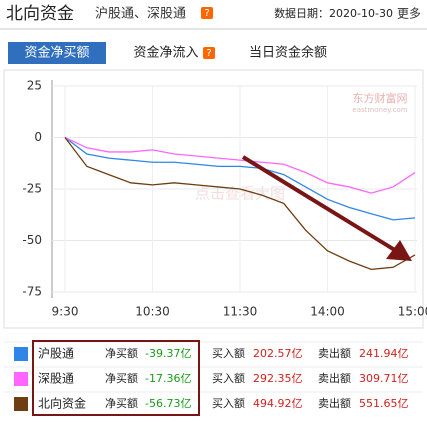  Describe the element at coordinates (320, 204) in the screenshot. I see `arrow-shaft` at that location.